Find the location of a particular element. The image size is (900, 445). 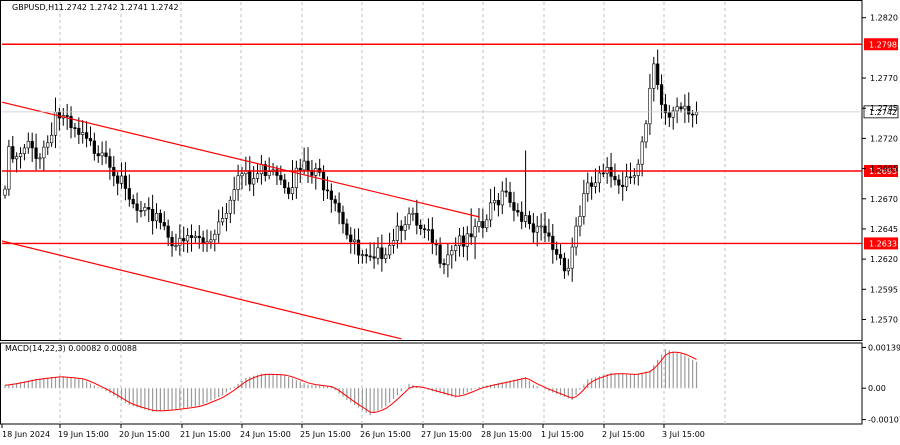

time-axis-label: 19 Jun 15:00 is located at coordinates (83, 434).